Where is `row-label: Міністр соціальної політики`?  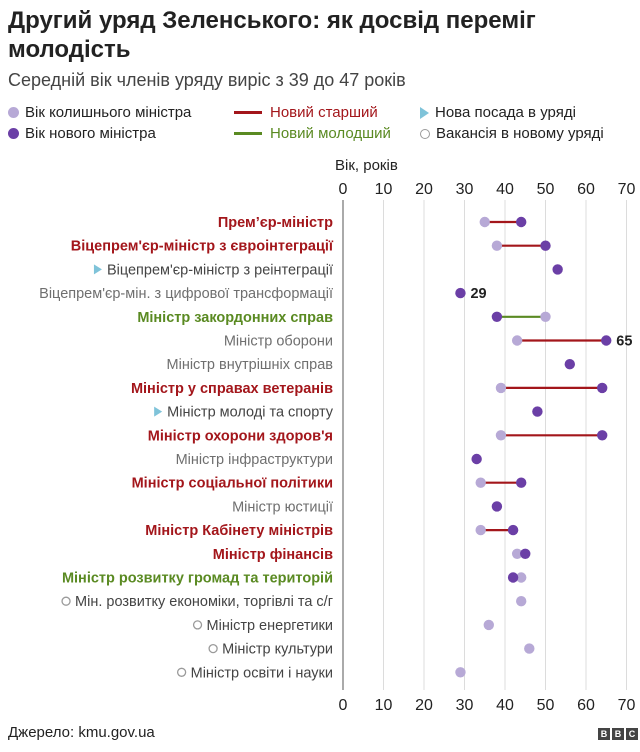
row-label: Міністр соціальної політики is located at coordinates (232, 484).